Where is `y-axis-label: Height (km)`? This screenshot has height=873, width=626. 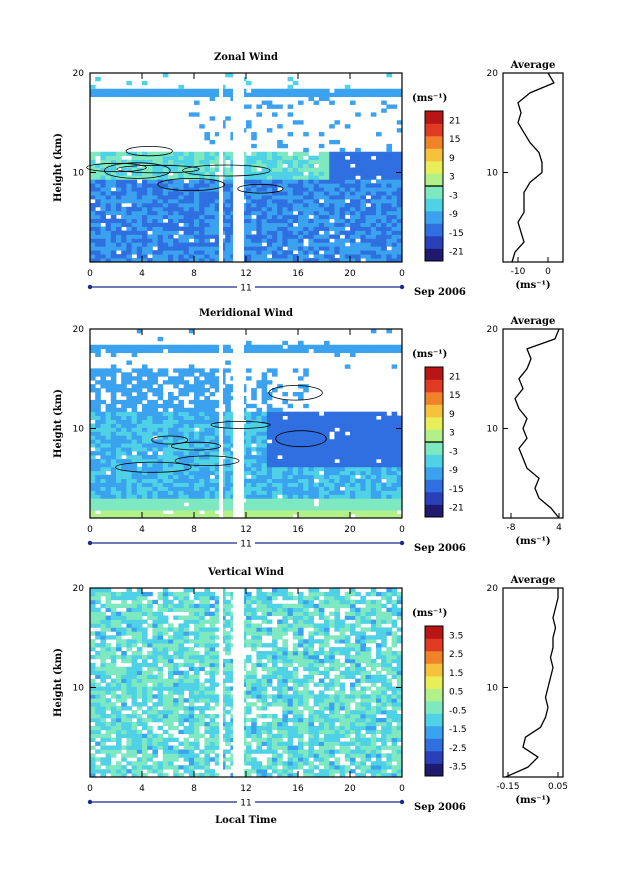
y-axis-label: Height (km) is located at coordinates (58, 167).